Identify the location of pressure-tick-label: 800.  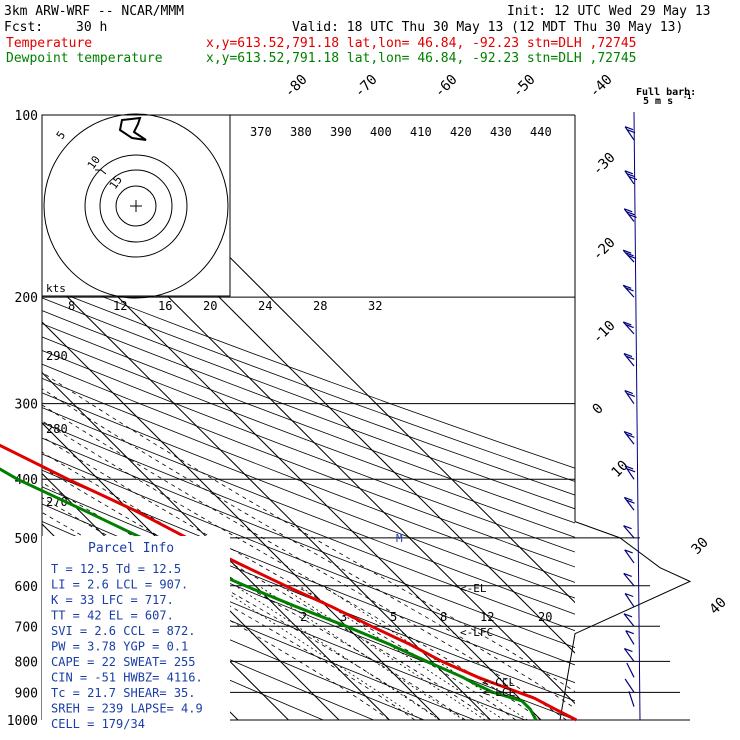
(26, 662).